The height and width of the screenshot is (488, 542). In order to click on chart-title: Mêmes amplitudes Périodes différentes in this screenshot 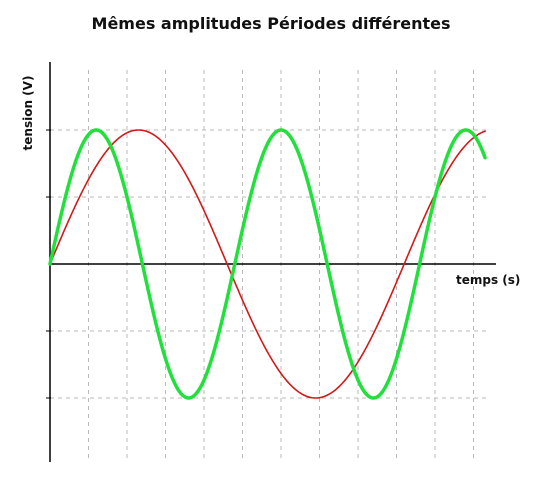, I will do `click(271, 23)`.